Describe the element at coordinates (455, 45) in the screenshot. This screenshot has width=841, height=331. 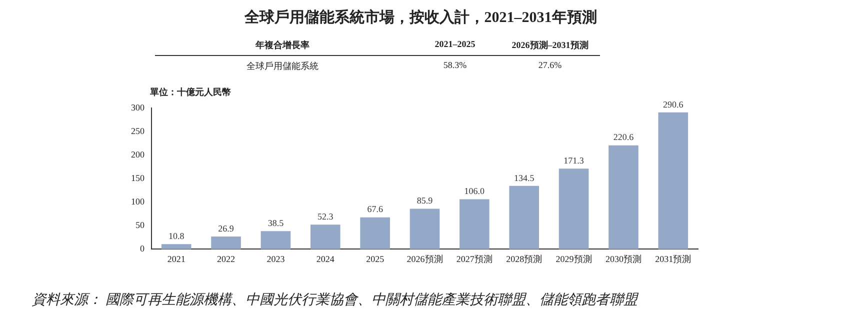
I see `text: 2021–2025` at that location.